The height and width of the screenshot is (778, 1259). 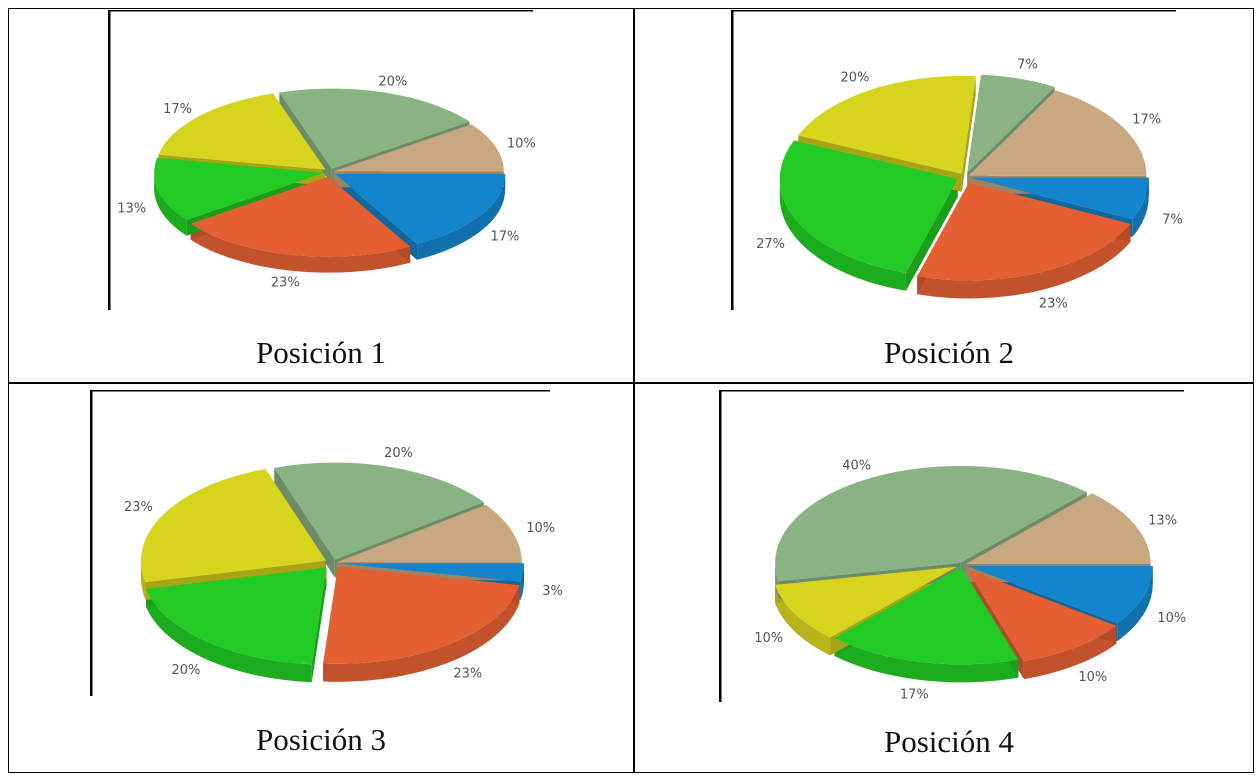 I want to click on cell-position-4: 10% 10% 17% 10% 40% 13%, so click(x=952, y=546).